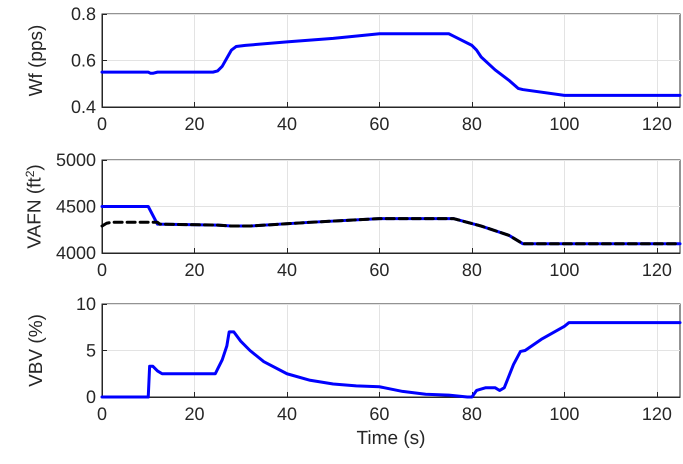 Image resolution: width=683 pixels, height=464 pixels. I want to click on y-tick-label: 4000, so click(76, 253).